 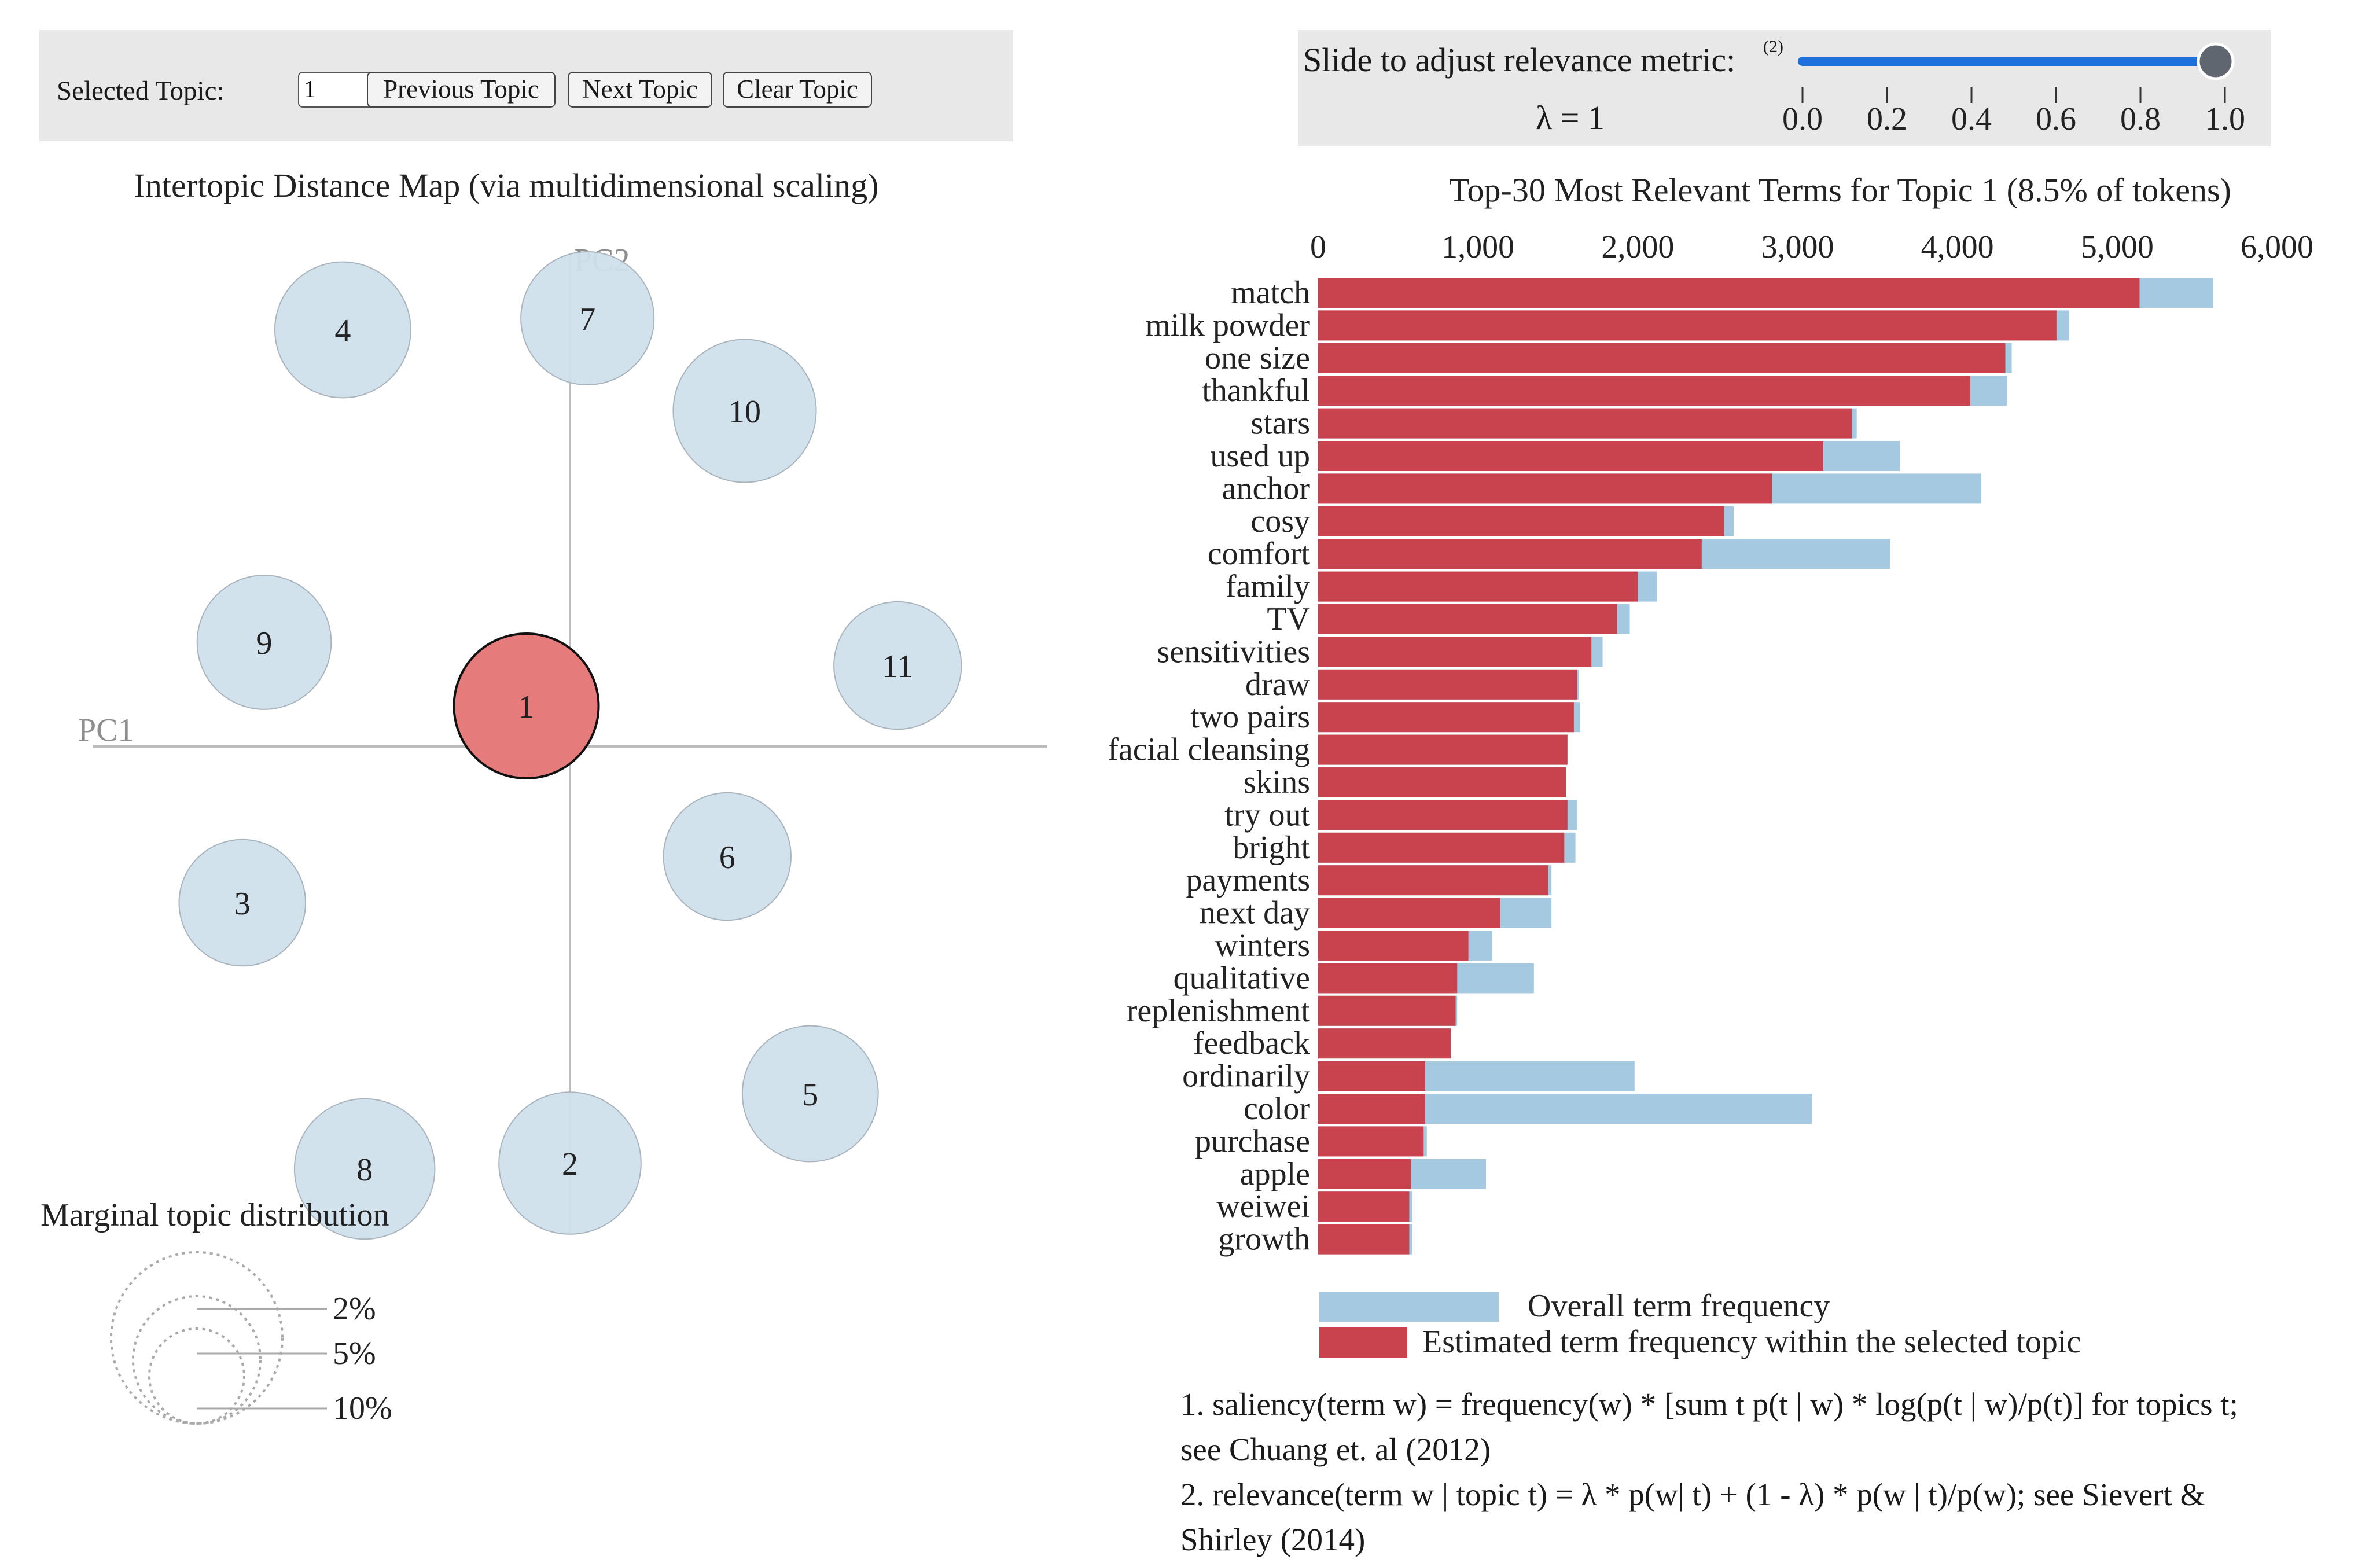 I want to click on term-label: skins, so click(x=1277, y=782).